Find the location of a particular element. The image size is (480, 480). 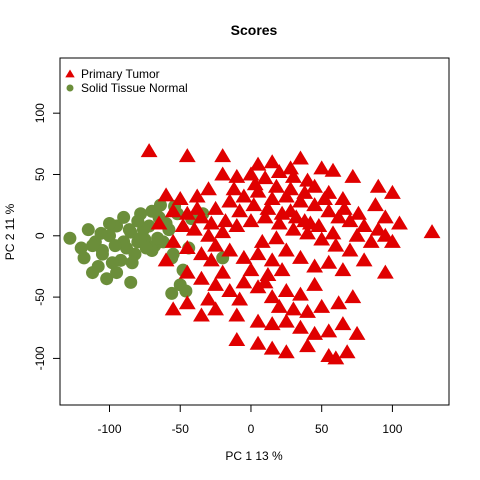

y-tick-label: -100 is located at coordinates (40, 358).